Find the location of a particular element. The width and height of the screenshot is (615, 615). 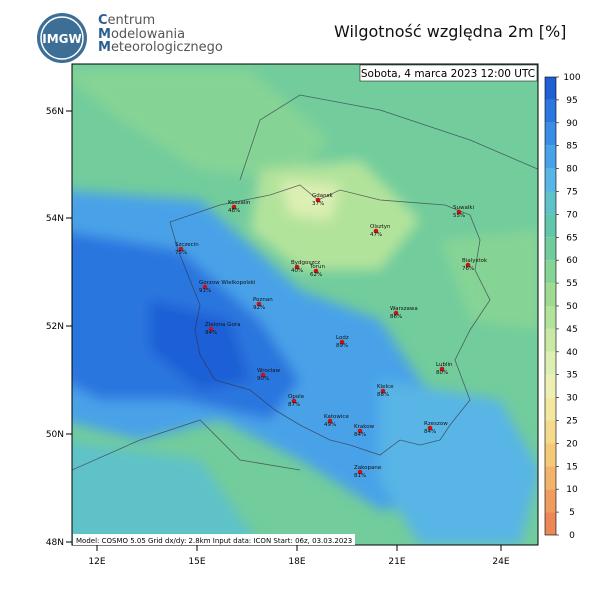

lat-label: 54N is located at coordinates (55, 219).